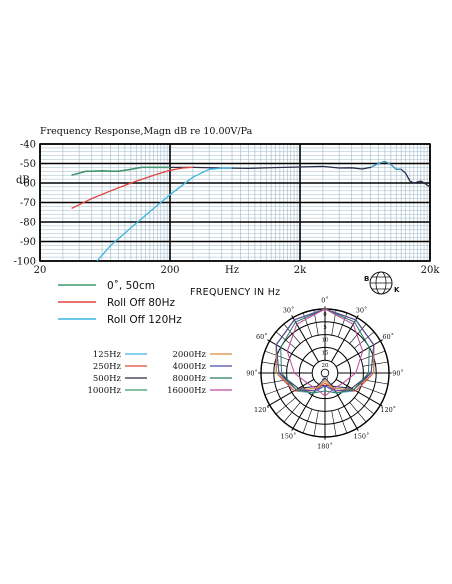  What do you see at coordinates (107, 379) in the screenshot?
I see `polar-legend-label: 500Hz` at bounding box center [107, 379].